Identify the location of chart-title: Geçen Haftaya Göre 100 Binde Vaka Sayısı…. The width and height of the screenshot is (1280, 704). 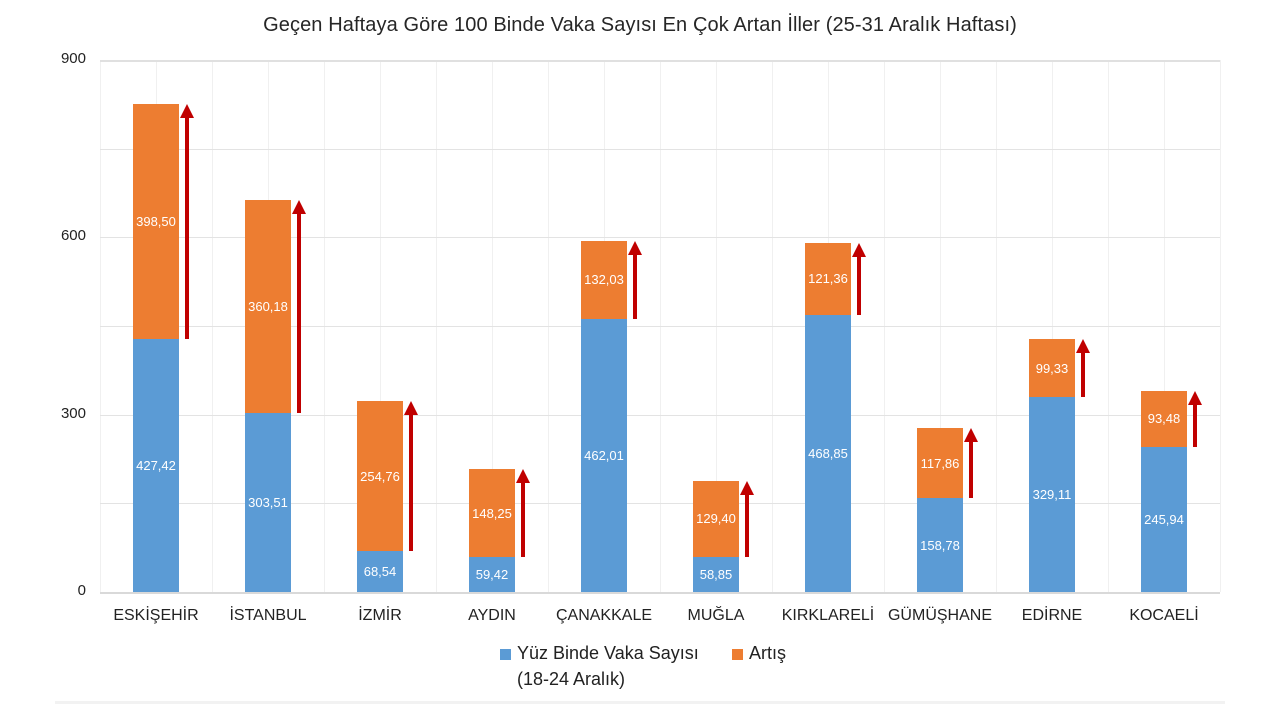
(640, 25).